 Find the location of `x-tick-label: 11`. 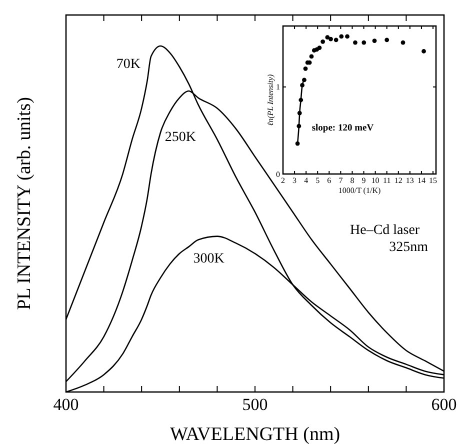

x-tick-label: 11 is located at coordinates (386, 180).